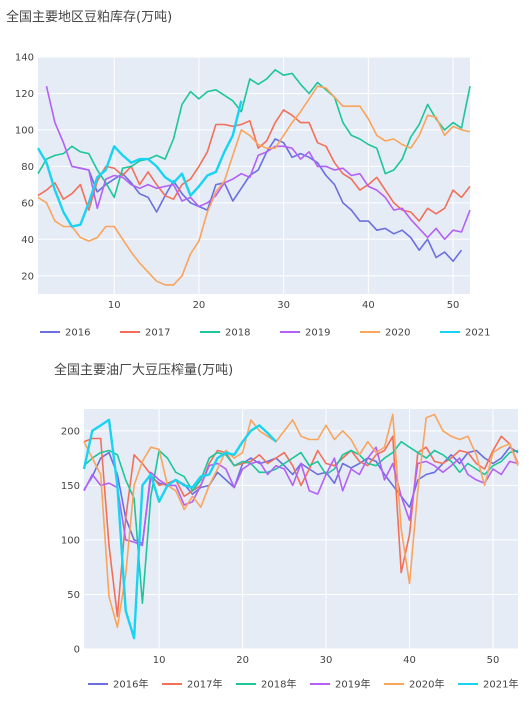 Image resolution: width=529 pixels, height=702 pixels. I want to click on chart1-title: 全国主要地区豆粕库存(万吨), so click(89, 17).